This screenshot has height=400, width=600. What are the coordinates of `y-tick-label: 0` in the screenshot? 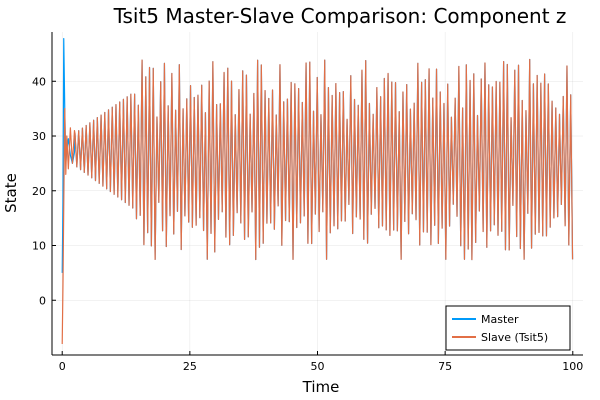 It's located at (42, 300).